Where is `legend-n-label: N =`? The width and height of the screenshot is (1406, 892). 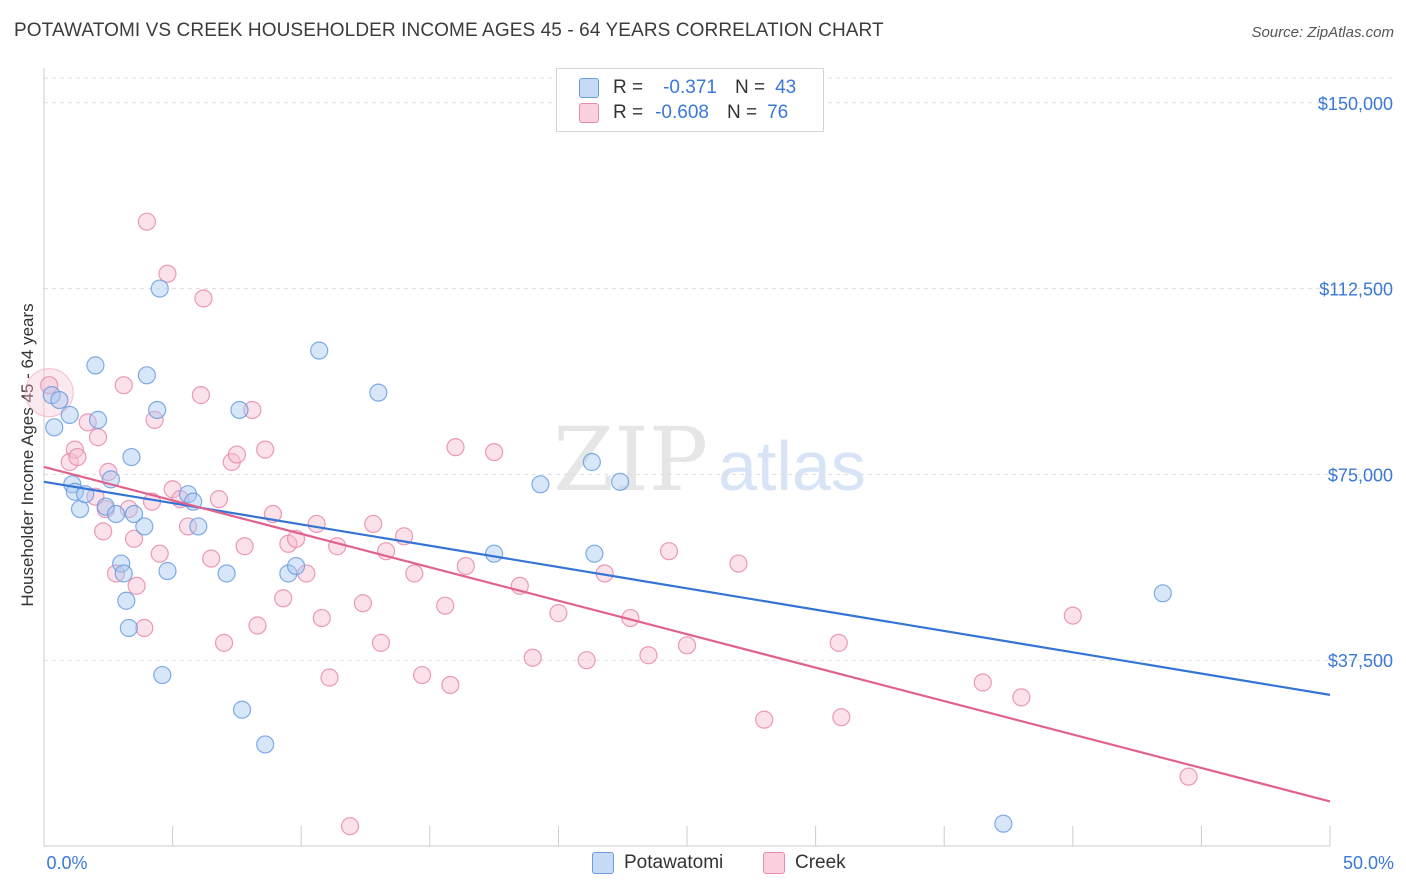 legend-n-label: N = is located at coordinates (750, 87).